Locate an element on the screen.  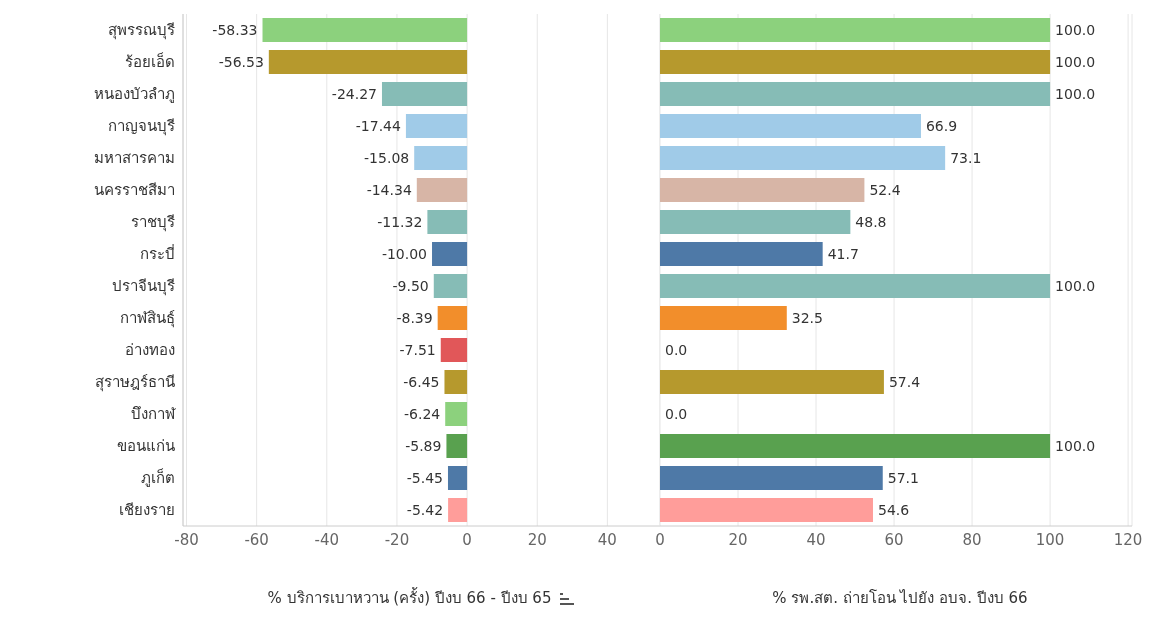
y-tick-label: กระบี่ is located at coordinates (157, 253).